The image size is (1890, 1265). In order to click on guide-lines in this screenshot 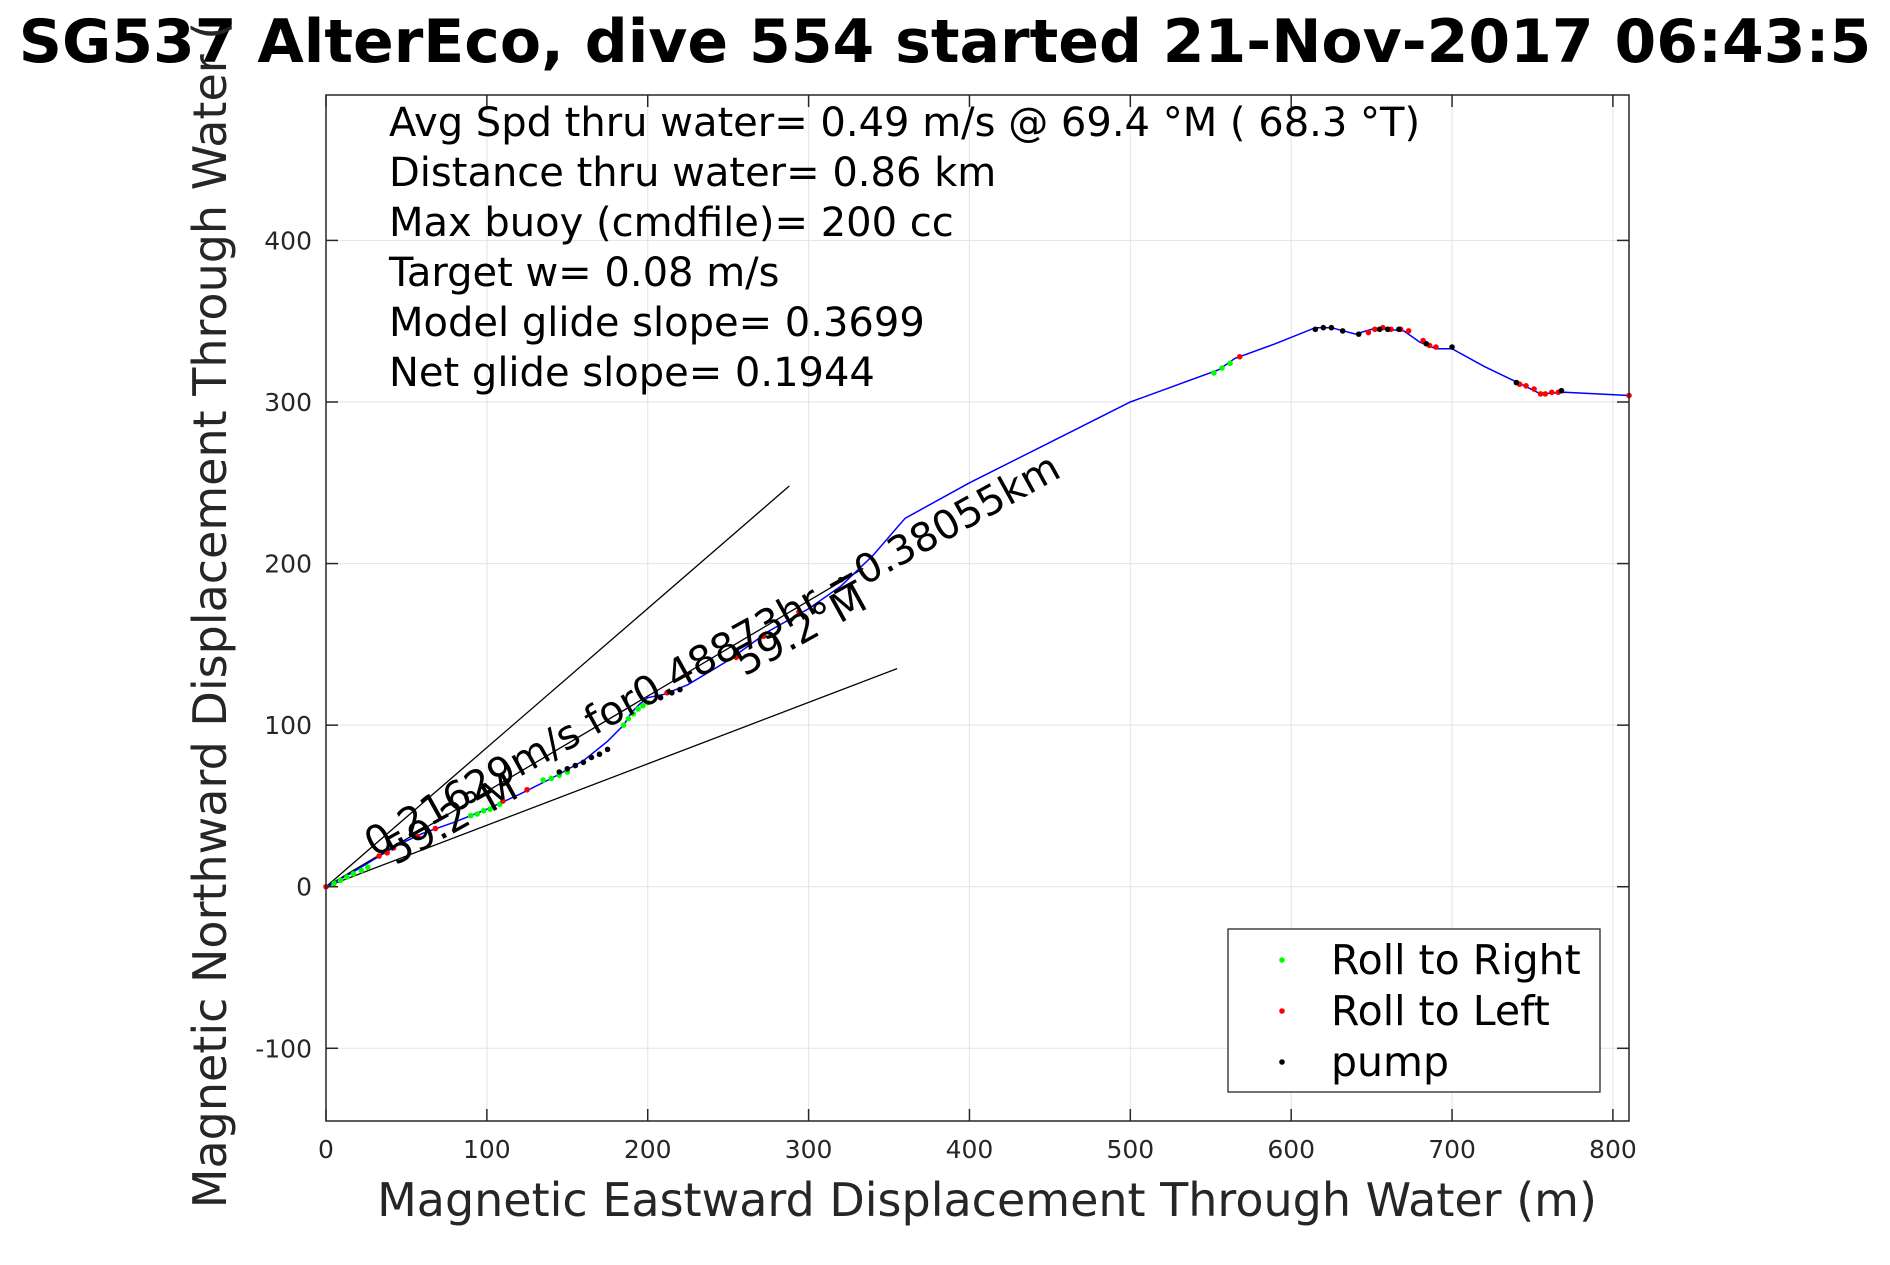, I will do `click(611, 686)`.